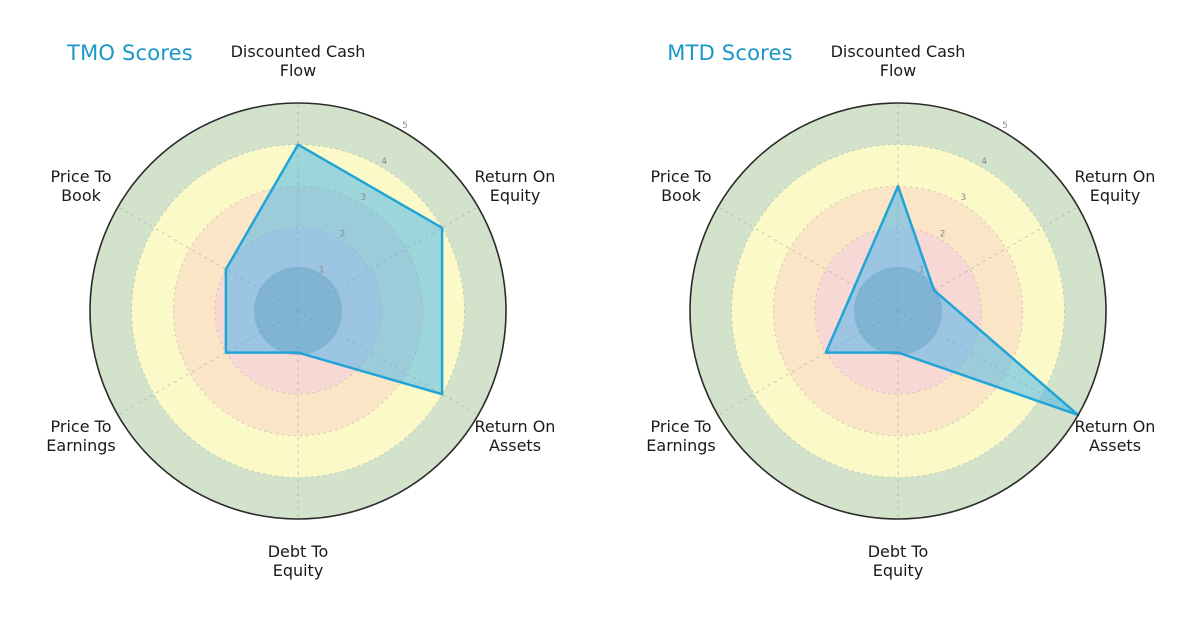 This screenshot has width=1200, height=625. Describe the element at coordinates (730, 53) in the screenshot. I see `chart-title-mtd: MTD Scores` at that location.